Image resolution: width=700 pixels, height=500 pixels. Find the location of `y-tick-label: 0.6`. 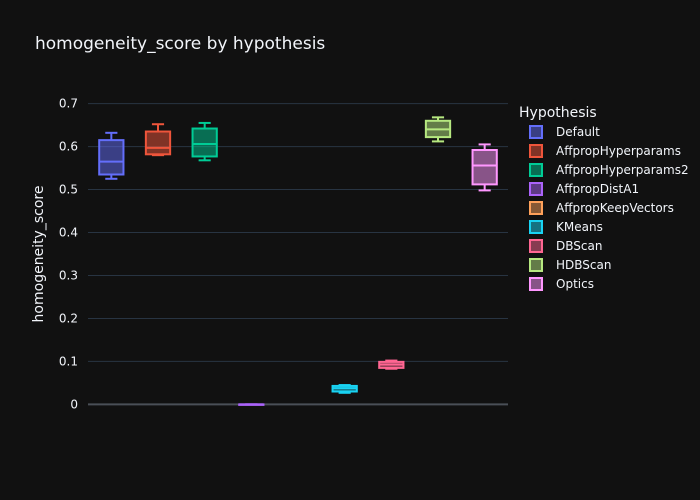

y-tick-label: 0.6 is located at coordinates (68, 147).